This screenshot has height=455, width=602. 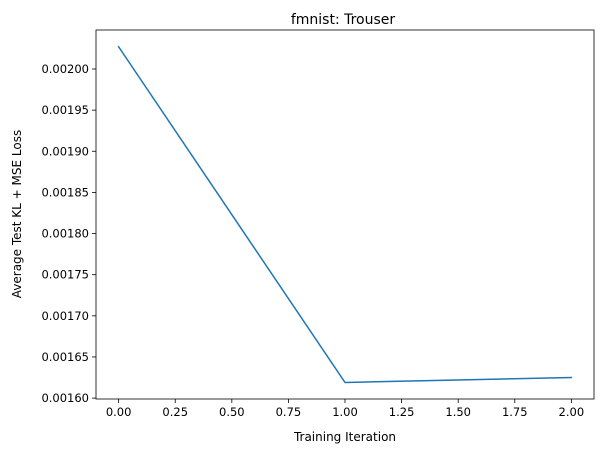 I want to click on x-tick-label: 0.25, so click(x=175, y=412).